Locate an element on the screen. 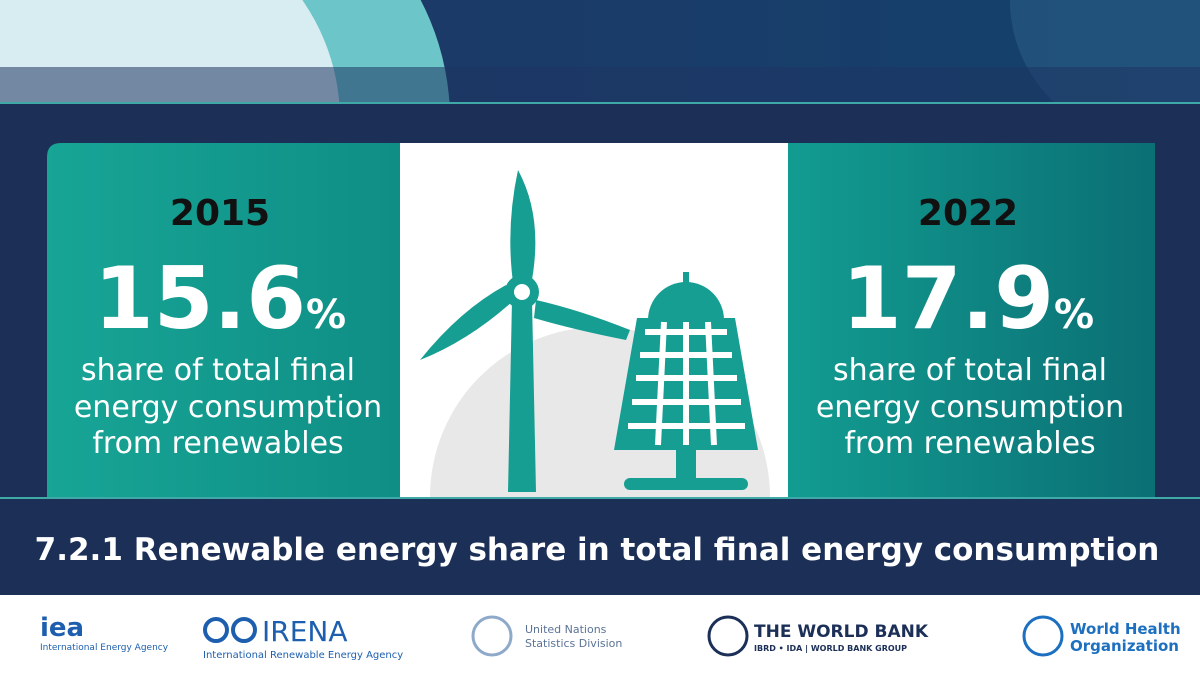  year: 2022 is located at coordinates (968, 213).